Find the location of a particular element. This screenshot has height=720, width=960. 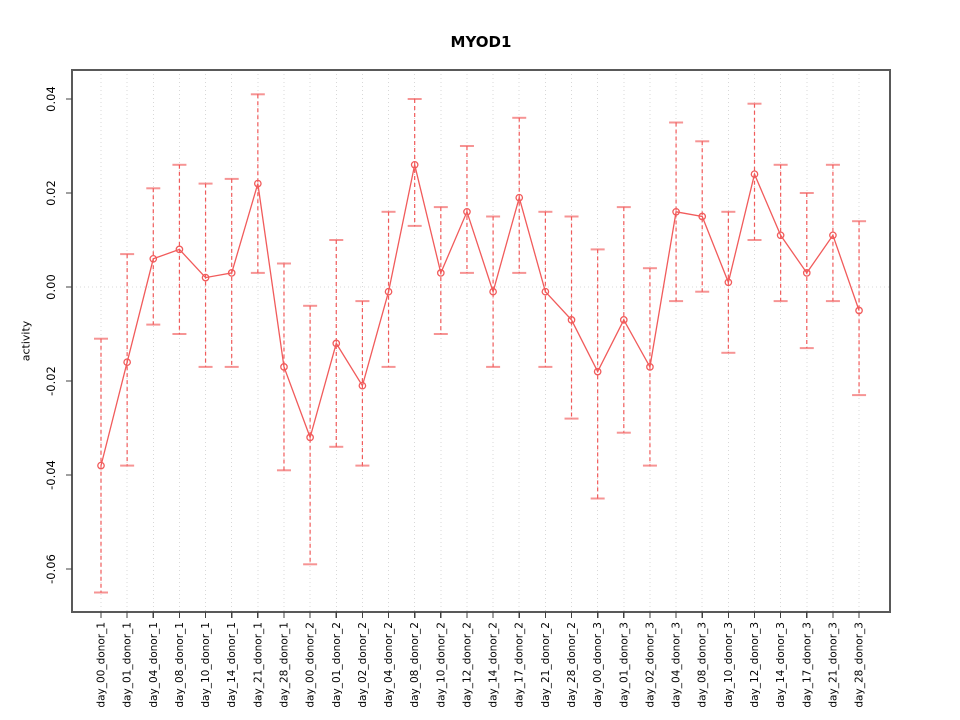

x-tick-label: day_01_donor_3 is located at coordinates (624, 665).